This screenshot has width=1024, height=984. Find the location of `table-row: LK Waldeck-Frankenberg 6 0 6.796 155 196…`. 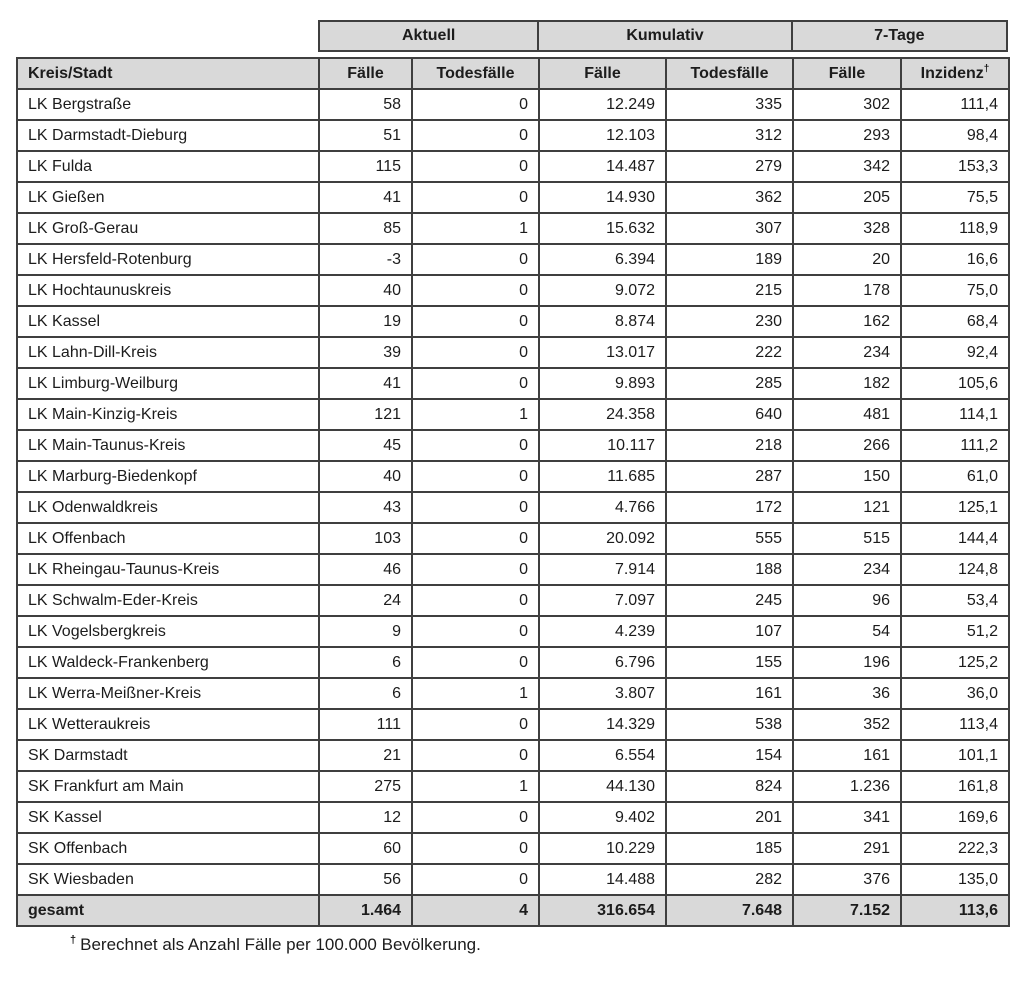

table-row: LK Waldeck-Frankenberg 6 0 6.796 155 196… is located at coordinates (513, 662).